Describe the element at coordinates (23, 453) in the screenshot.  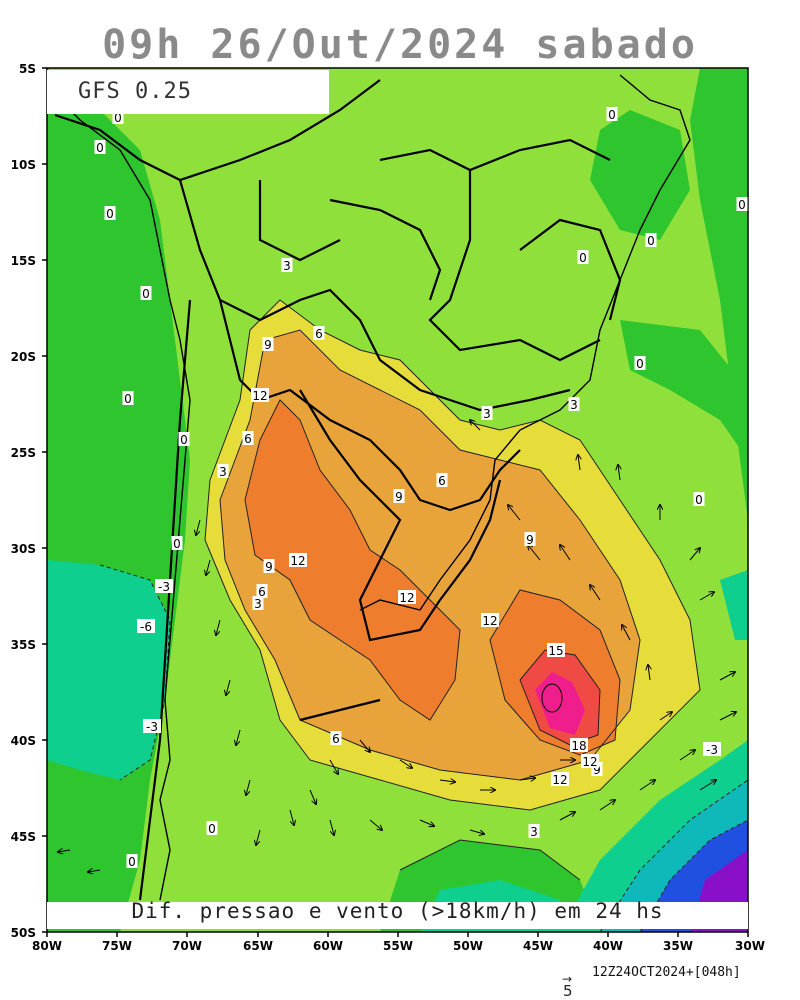
I see `y-tick-label: 25S` at that location.